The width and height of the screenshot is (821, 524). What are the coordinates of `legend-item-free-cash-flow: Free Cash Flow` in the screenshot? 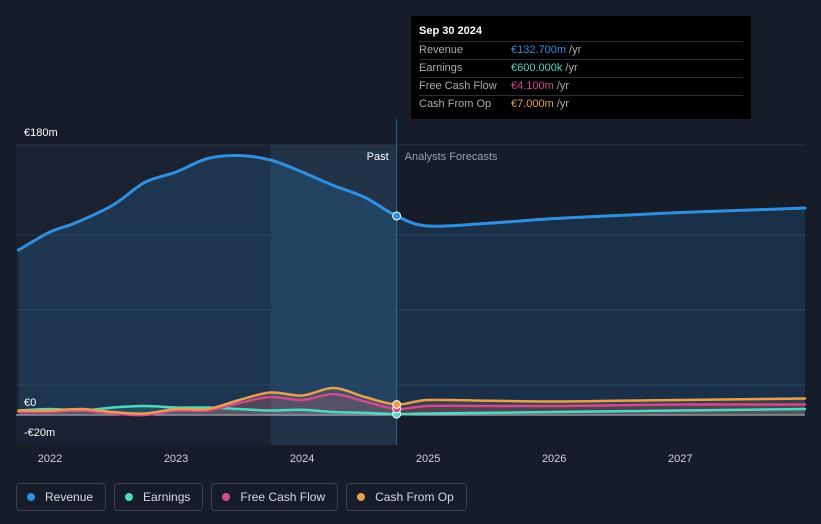 It's located at (275, 497).